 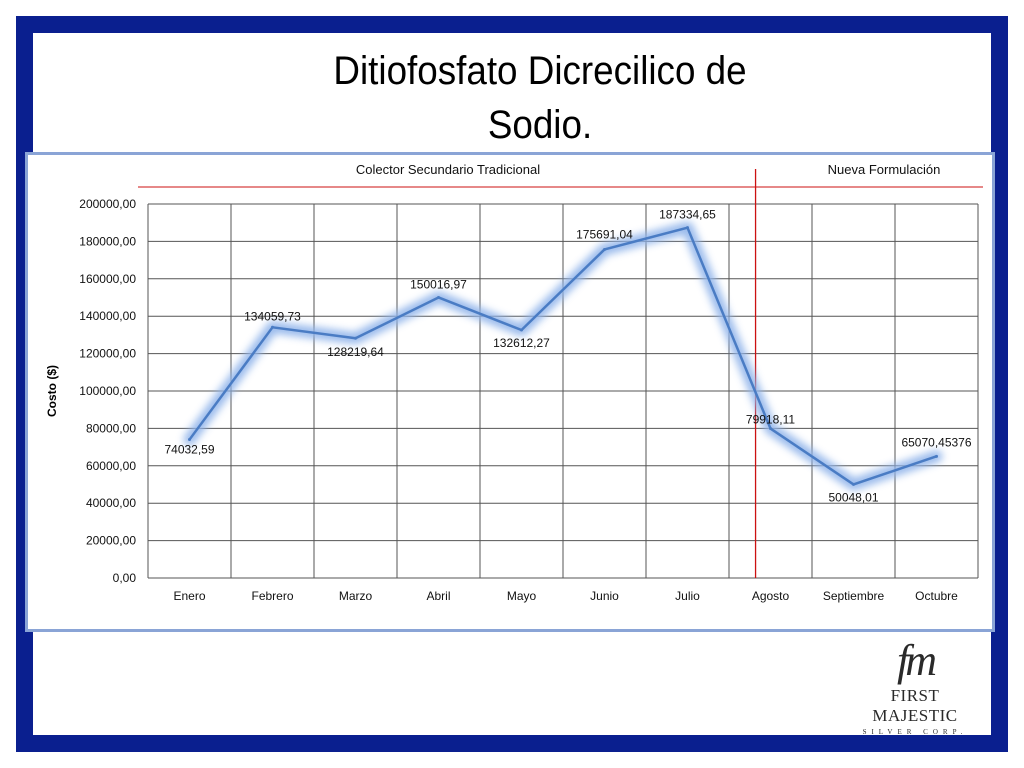 I want to click on x-tick-label: Marzo, so click(x=356, y=596).